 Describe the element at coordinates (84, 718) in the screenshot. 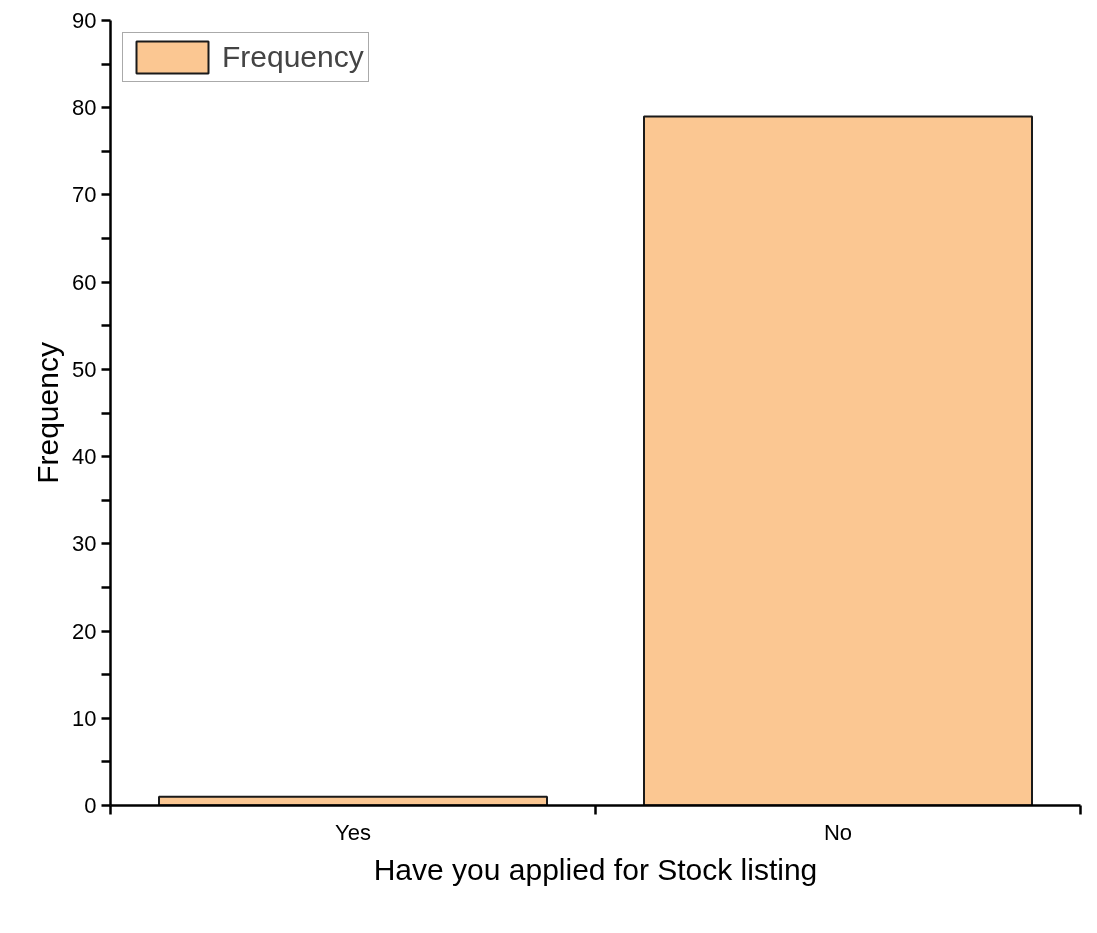

I see `y-tick-label: 10` at that location.